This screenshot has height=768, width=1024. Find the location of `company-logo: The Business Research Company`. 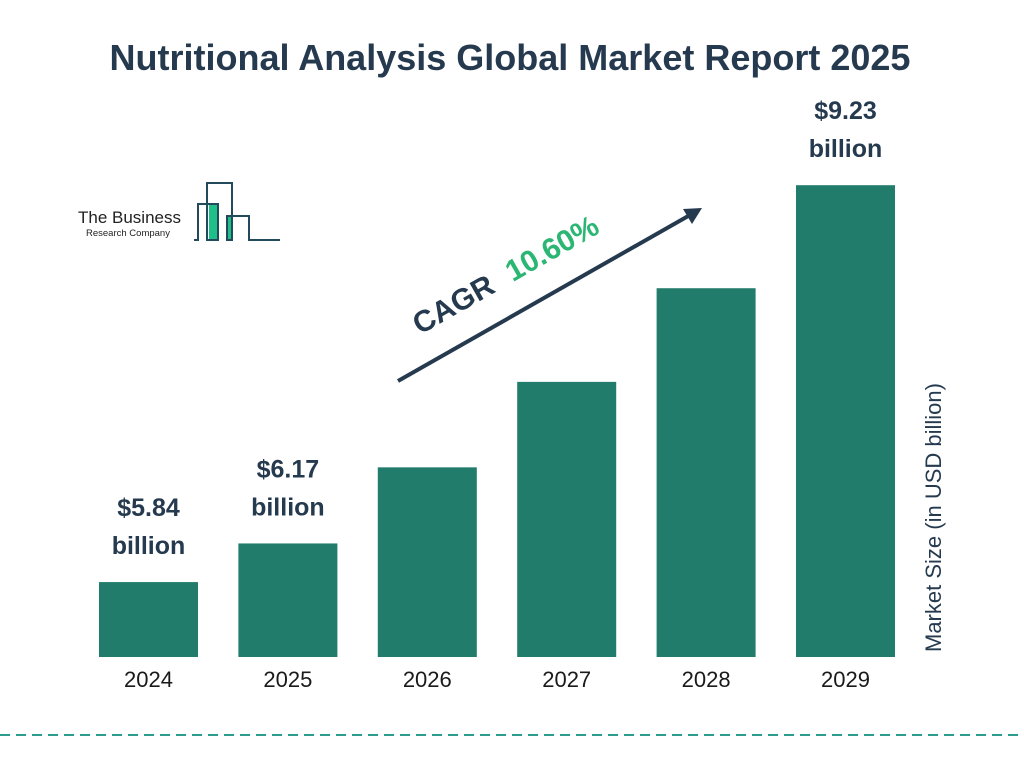

company-logo: The Business Research Company is located at coordinates (179, 211).